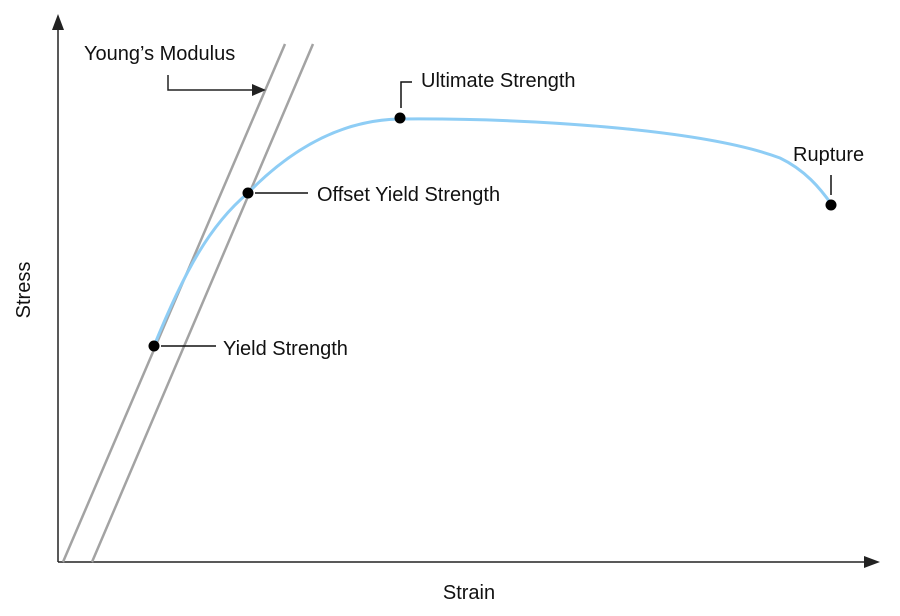  I want to click on label-yield-strength: Yield Strength, so click(285, 349).